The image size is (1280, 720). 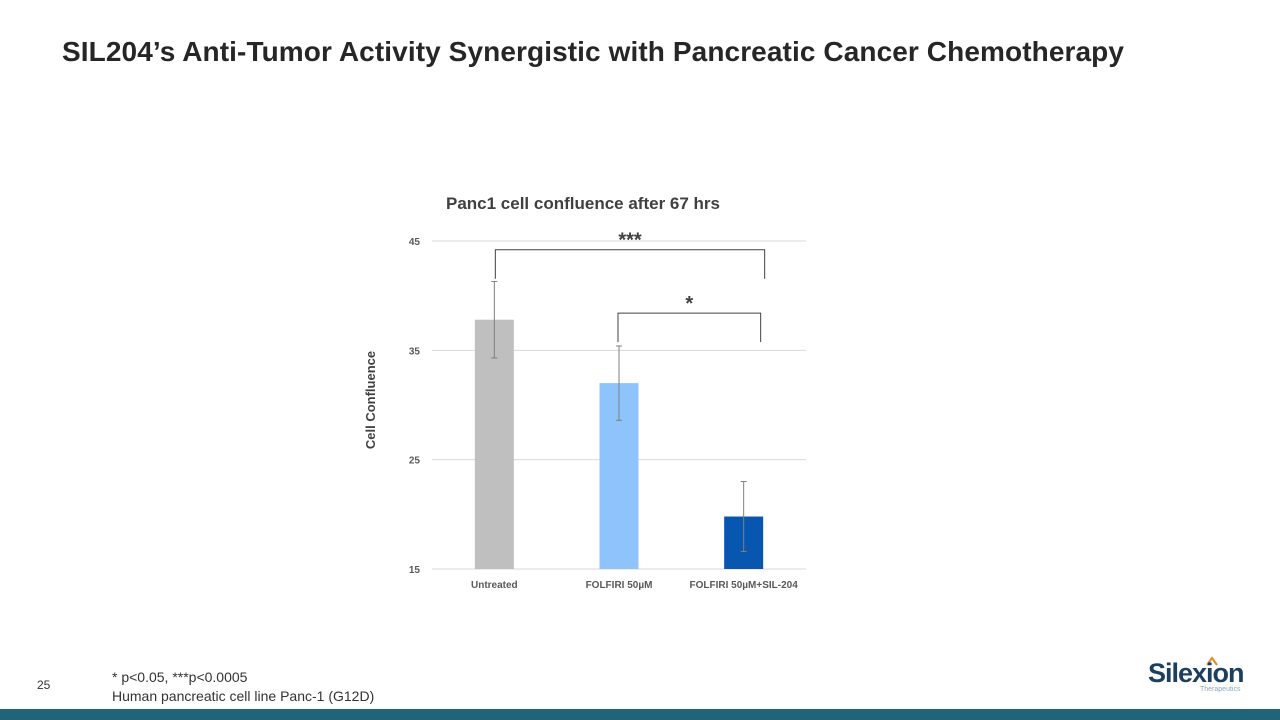 What do you see at coordinates (494, 585) in the screenshot?
I see `x-tick-label-0: Untreated` at bounding box center [494, 585].